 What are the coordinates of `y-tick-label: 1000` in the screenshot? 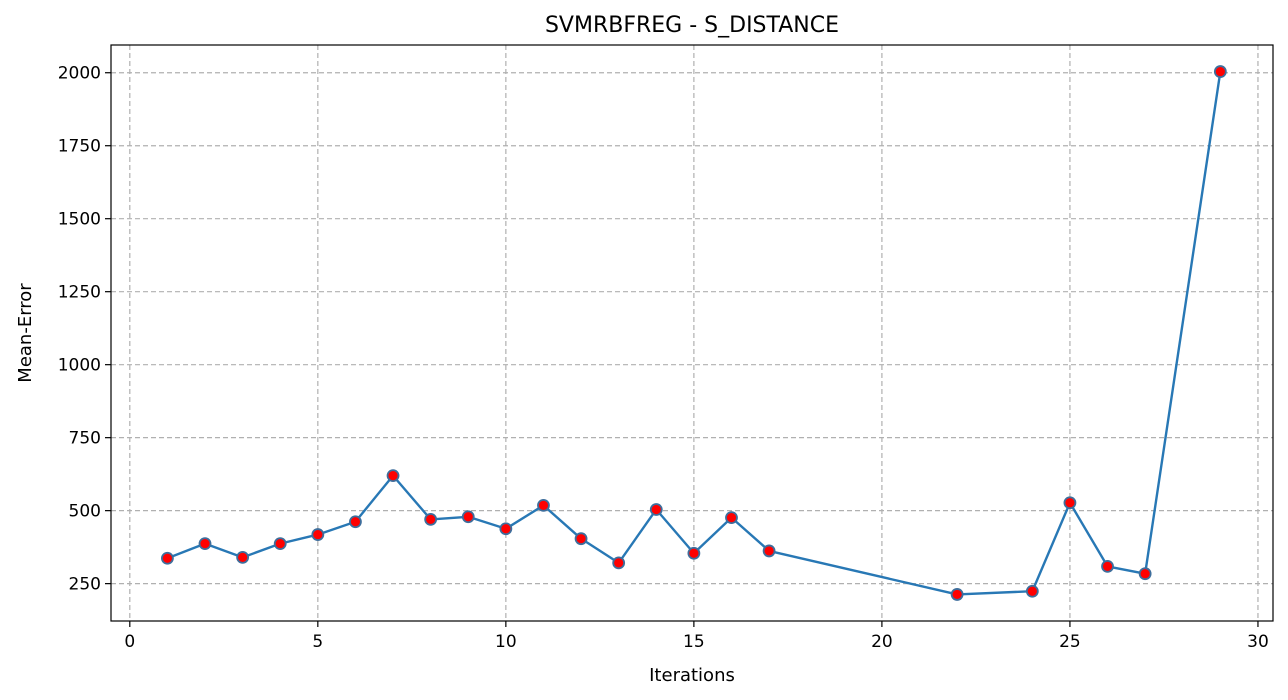 It's located at (79, 366).